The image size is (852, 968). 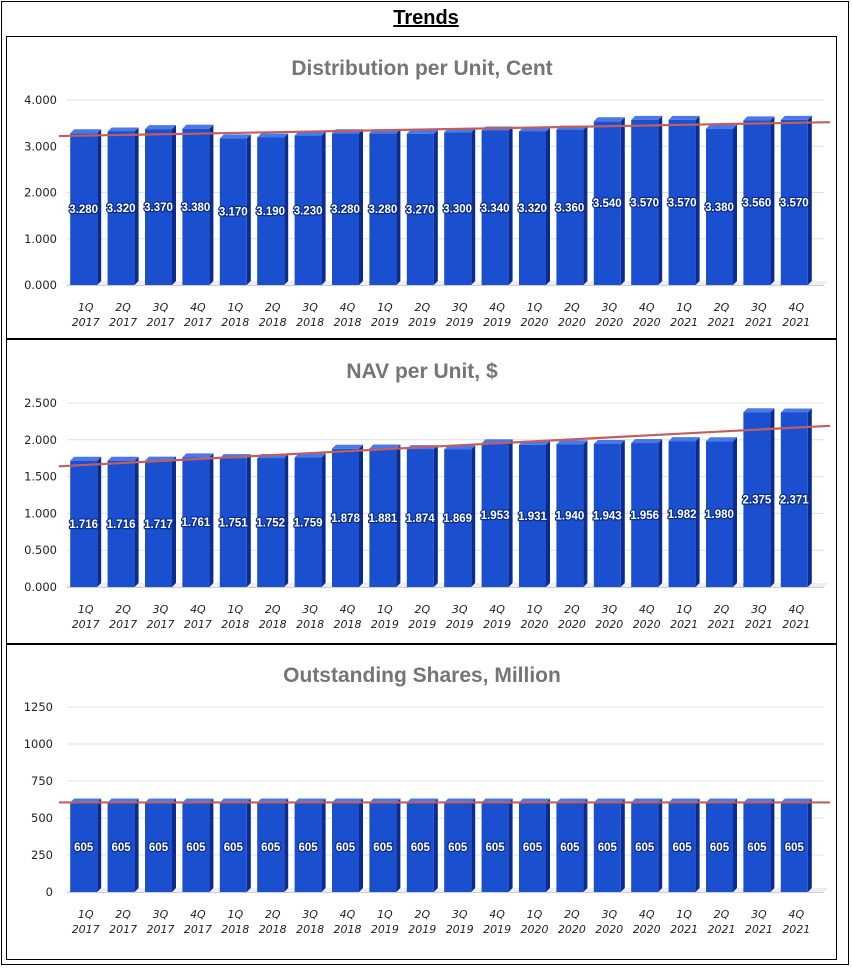 I want to click on data-label: 1.751, so click(x=233, y=524).